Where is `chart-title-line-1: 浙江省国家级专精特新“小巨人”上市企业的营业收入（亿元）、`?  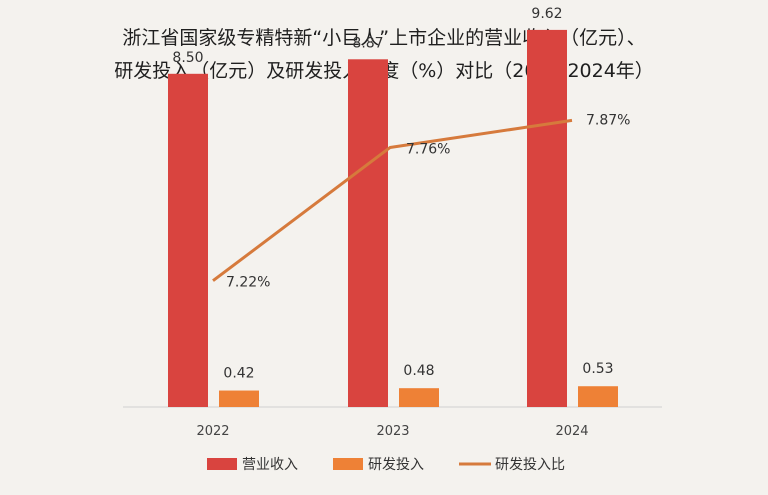
chart-title-line-1: 浙江省国家级专精特新“小巨人”上市企业的营业收入（亿元）、 is located at coordinates (384, 38).